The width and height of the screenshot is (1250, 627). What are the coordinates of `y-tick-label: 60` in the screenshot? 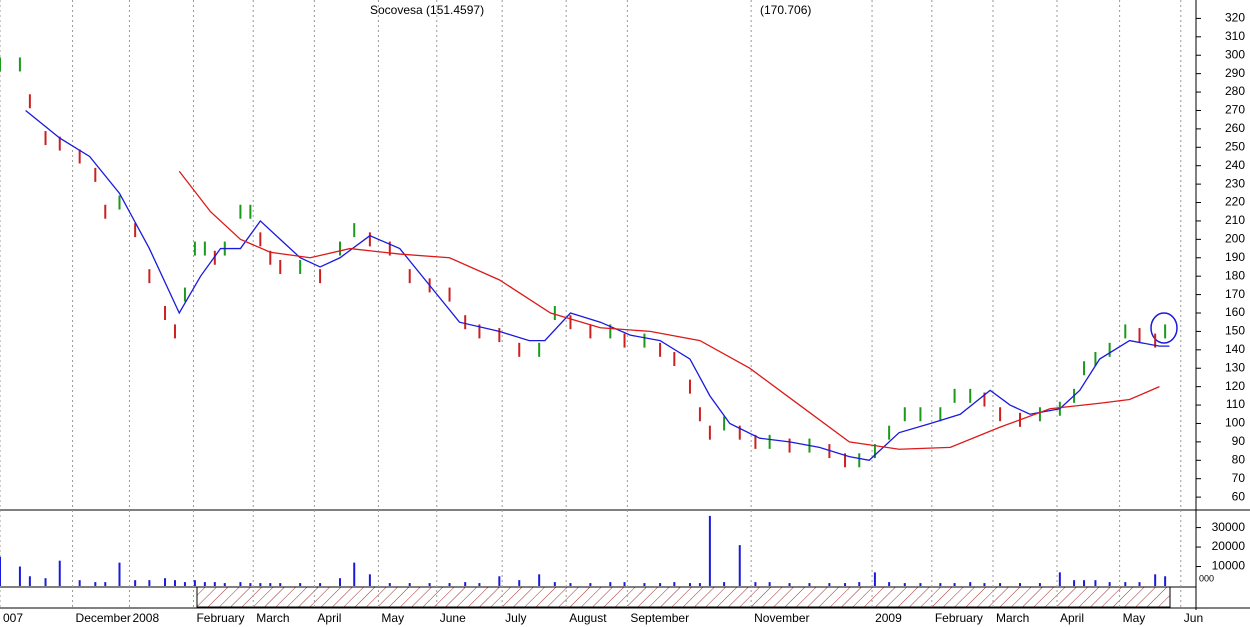 It's located at (1239, 496).